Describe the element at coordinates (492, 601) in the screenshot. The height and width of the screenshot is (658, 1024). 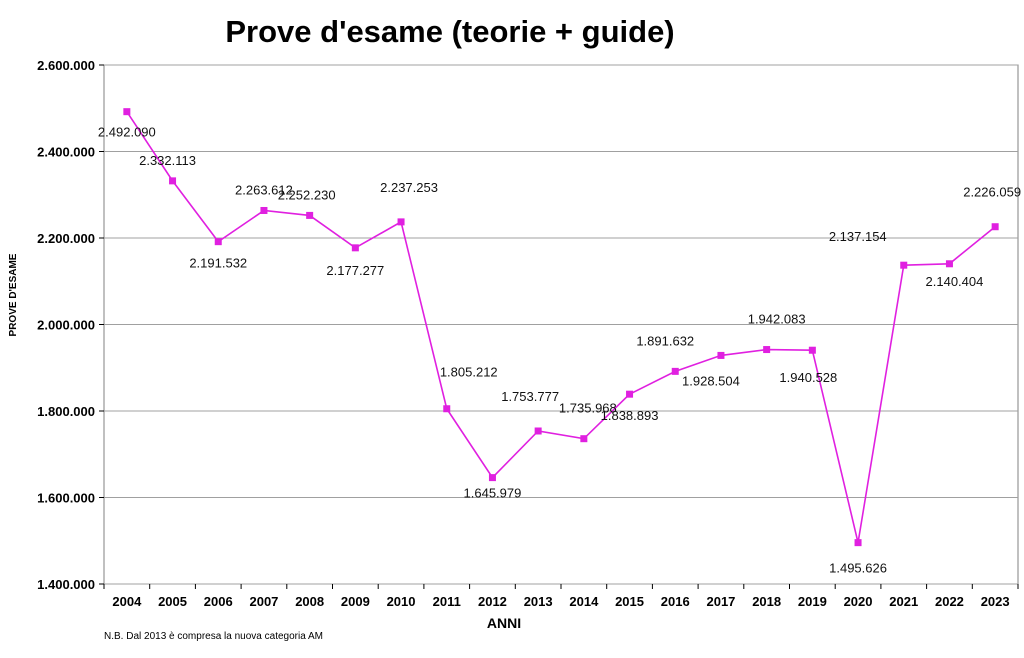
I see `x-tick-label: 2012` at that location.